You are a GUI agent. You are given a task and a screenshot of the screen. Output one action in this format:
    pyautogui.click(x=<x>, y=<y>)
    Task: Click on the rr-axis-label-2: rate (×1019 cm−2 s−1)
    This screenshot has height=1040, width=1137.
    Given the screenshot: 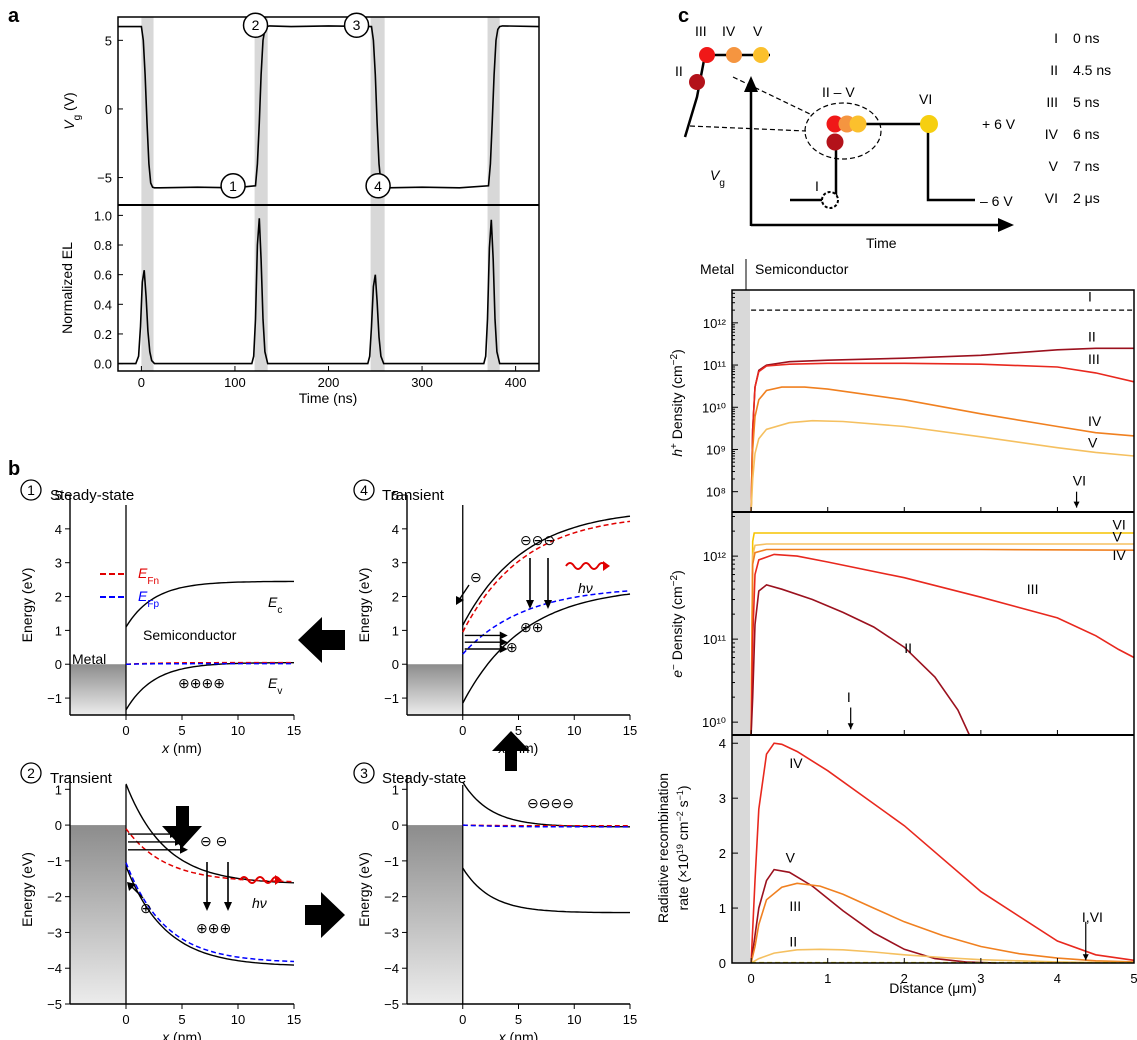 What is the action you would take?
    pyautogui.click(x=683, y=847)
    